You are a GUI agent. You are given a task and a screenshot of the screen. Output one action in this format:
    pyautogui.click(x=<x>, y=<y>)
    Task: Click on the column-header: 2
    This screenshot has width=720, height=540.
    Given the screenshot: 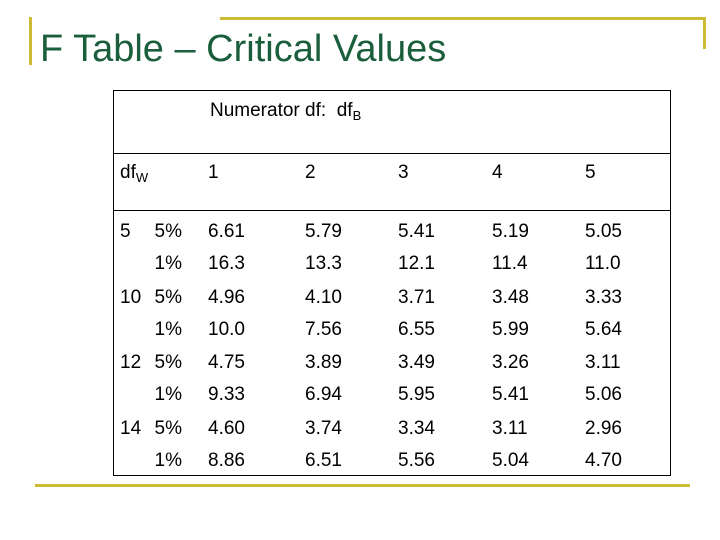 What is the action you would take?
    pyautogui.click(x=310, y=172)
    